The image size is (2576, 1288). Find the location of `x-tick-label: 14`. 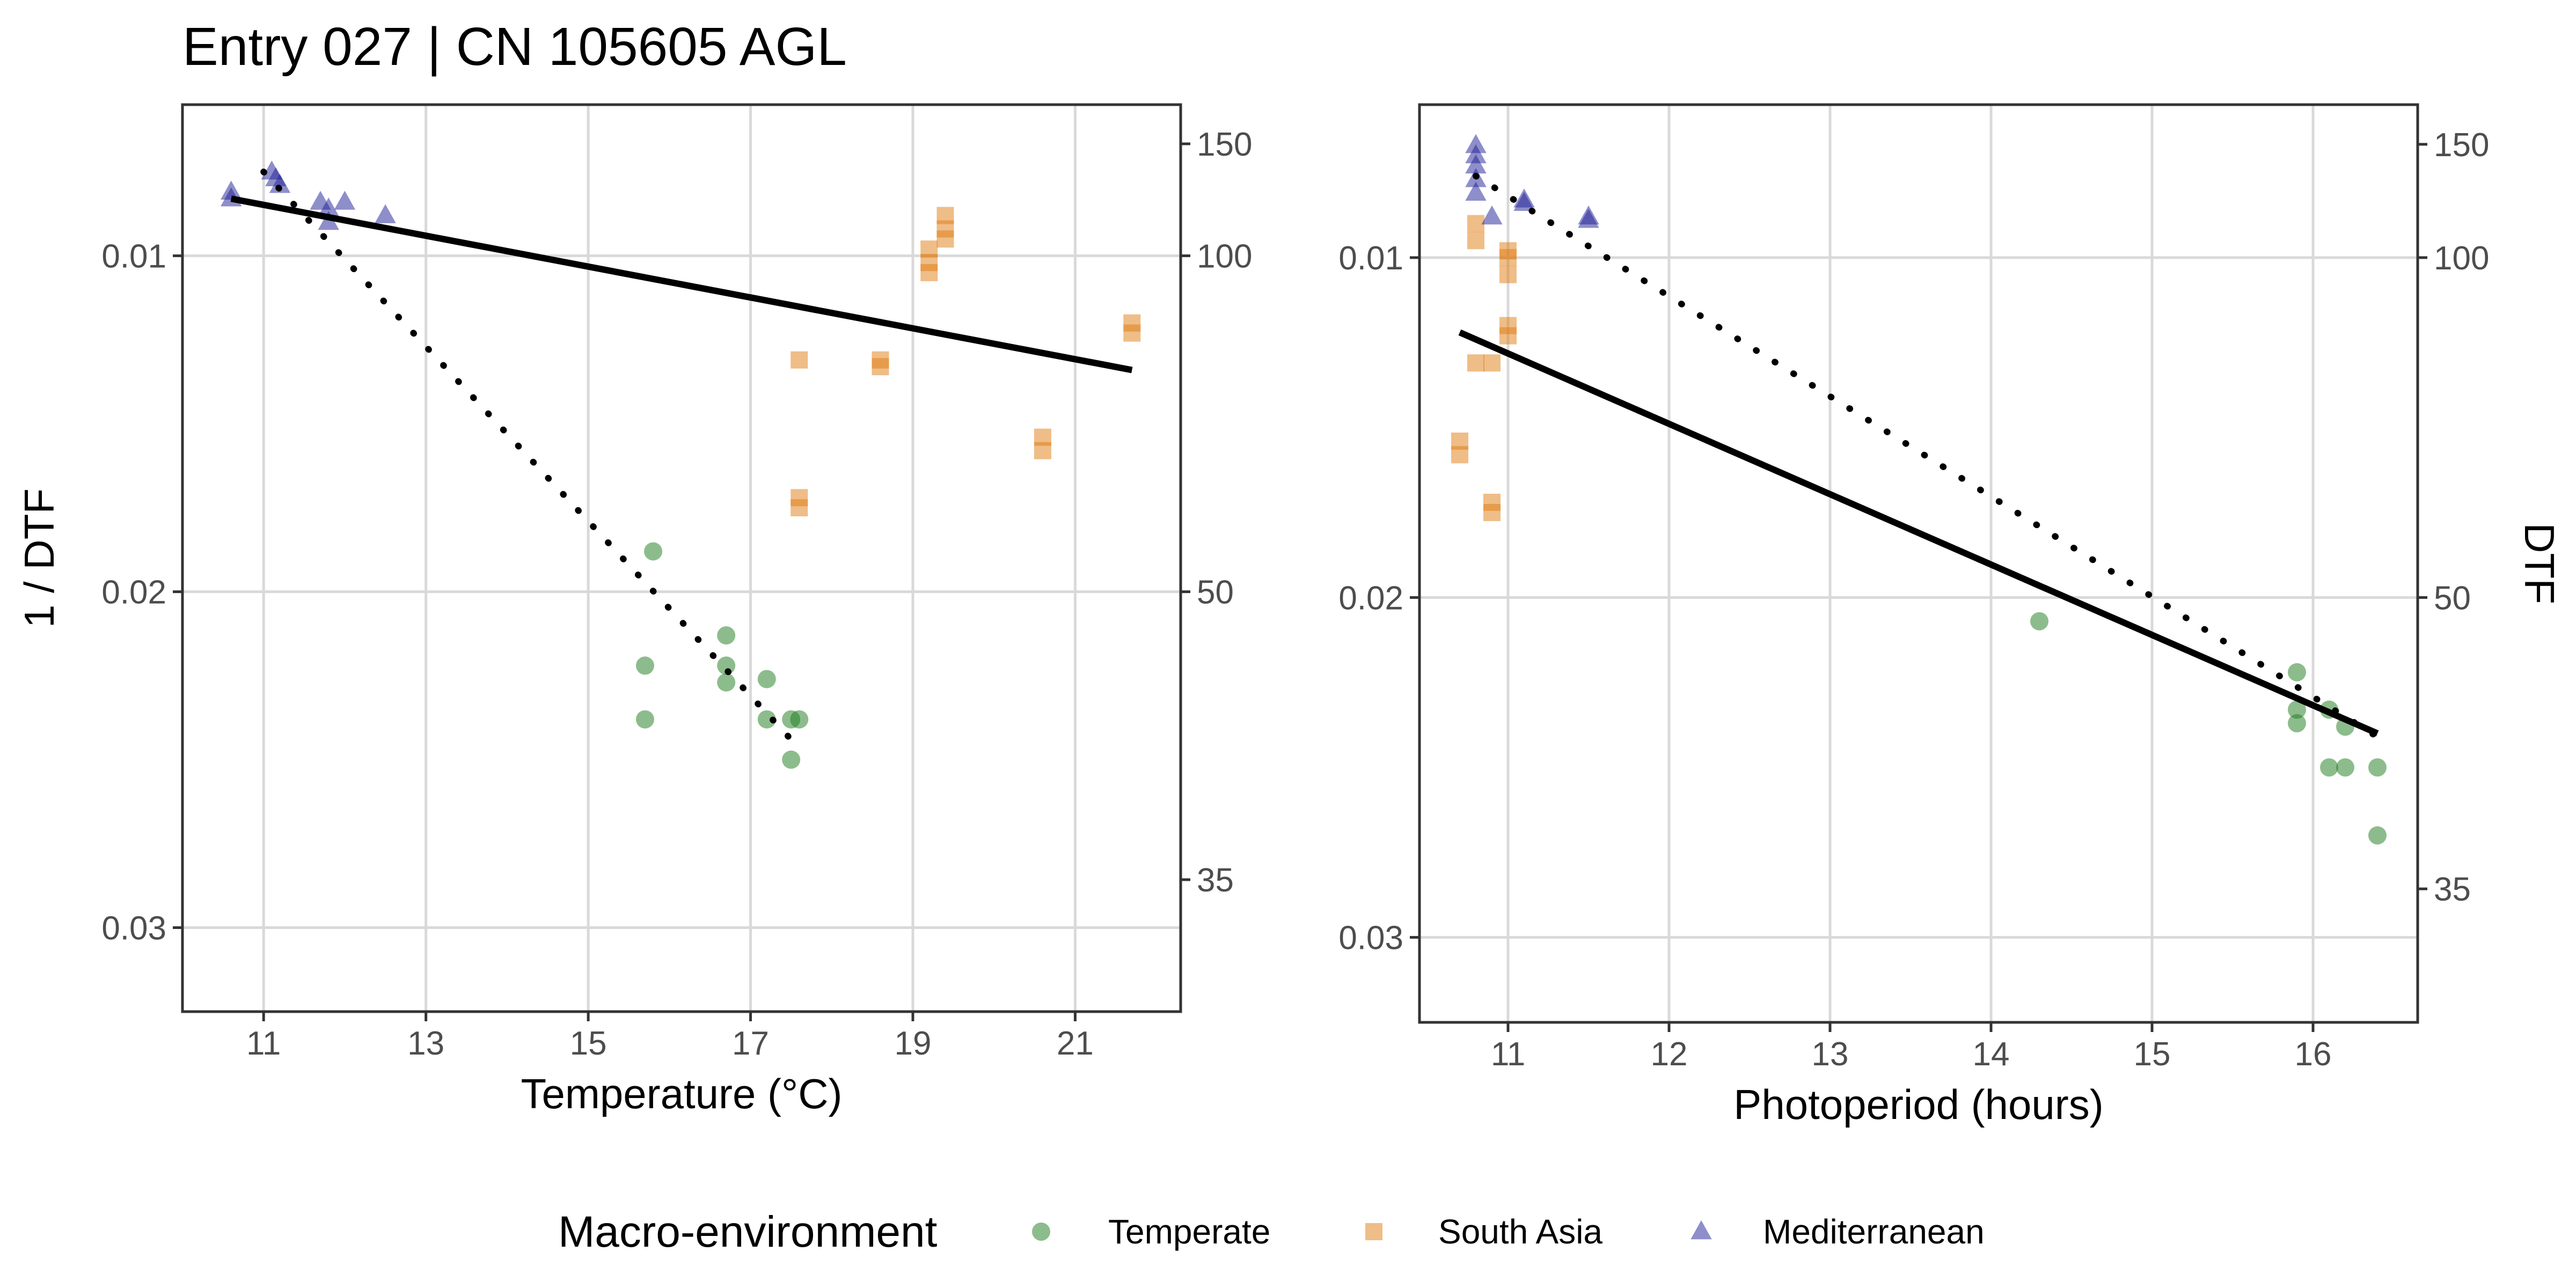

x-tick-label: 14 is located at coordinates (1991, 1054).